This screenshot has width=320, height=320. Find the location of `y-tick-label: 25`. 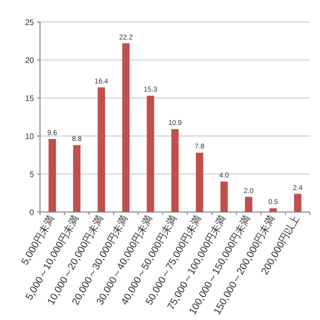

y-tick-label: 25 is located at coordinates (30, 22).